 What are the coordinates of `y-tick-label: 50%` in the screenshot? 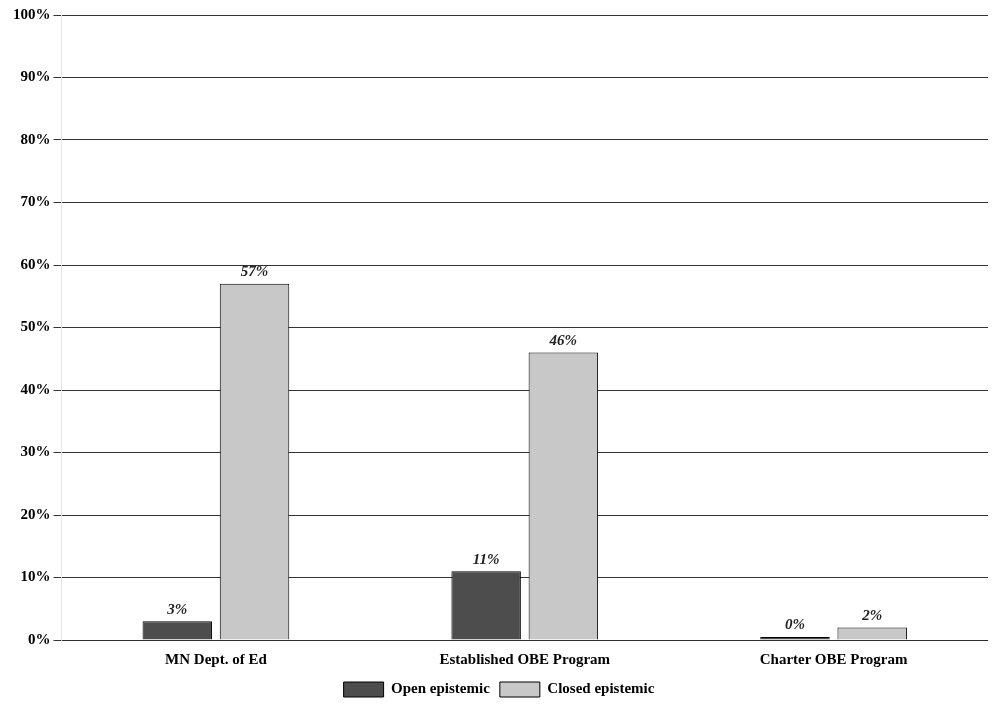 It's located at (35, 326).